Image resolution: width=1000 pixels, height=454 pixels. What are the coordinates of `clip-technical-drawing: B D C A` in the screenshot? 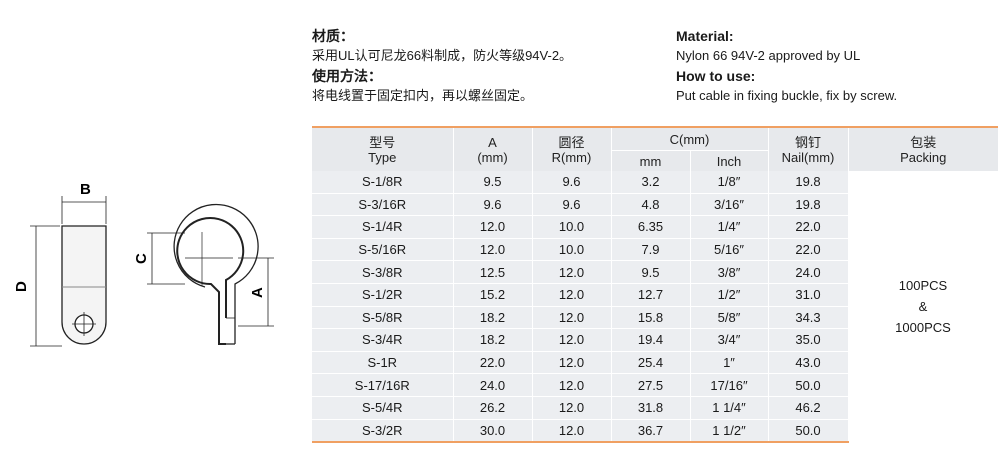 It's located at (143, 264).